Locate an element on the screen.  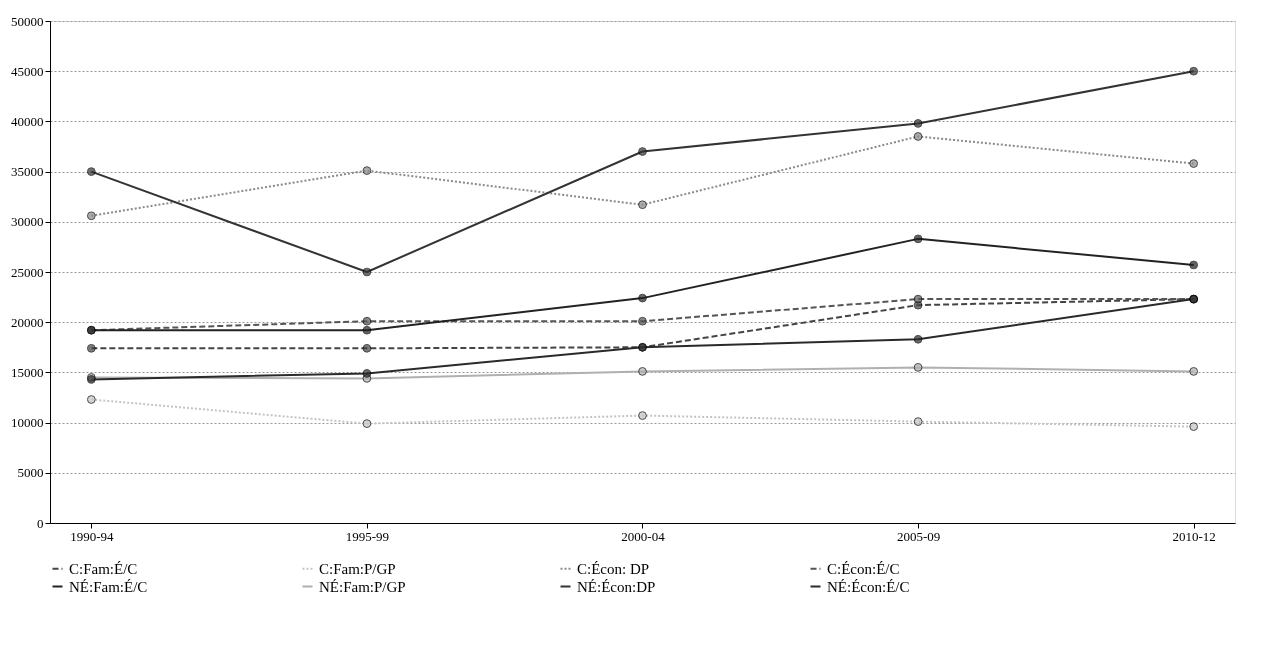
x-tick-label: 2010-12 is located at coordinates (1194, 536).